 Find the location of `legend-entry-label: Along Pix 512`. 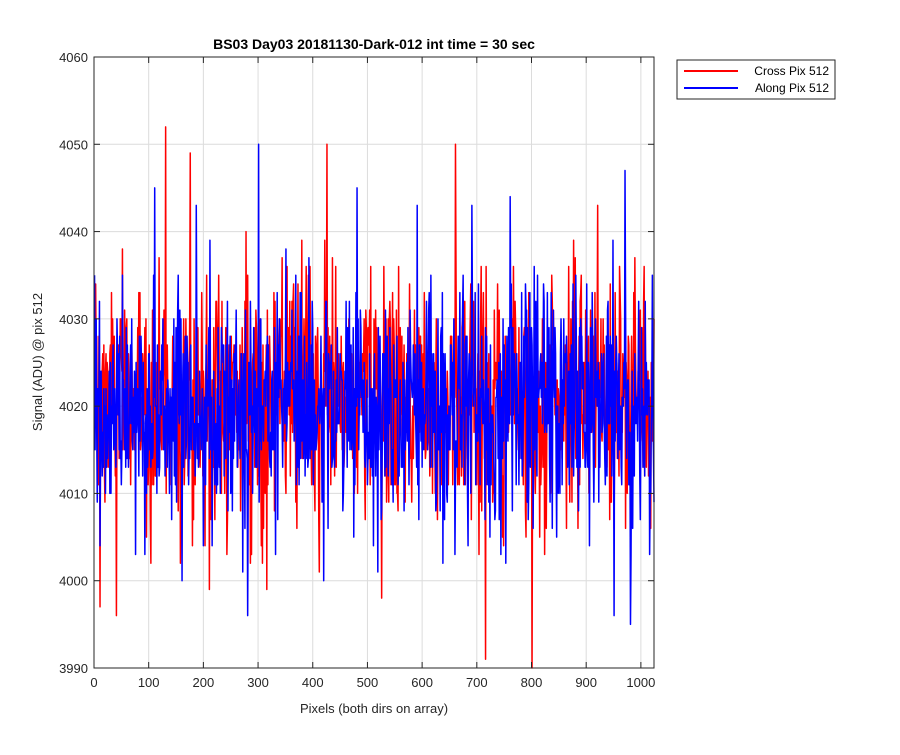

legend-entry-label: Along Pix 512 is located at coordinates (792, 88).